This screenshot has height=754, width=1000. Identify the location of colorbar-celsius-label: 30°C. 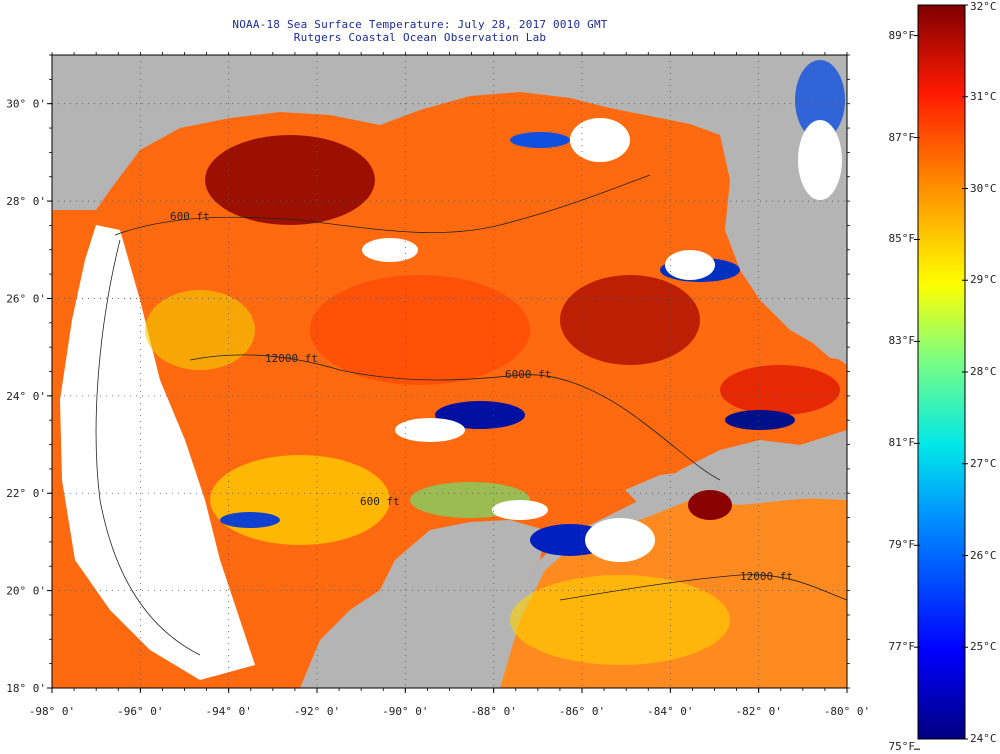
(983, 188).